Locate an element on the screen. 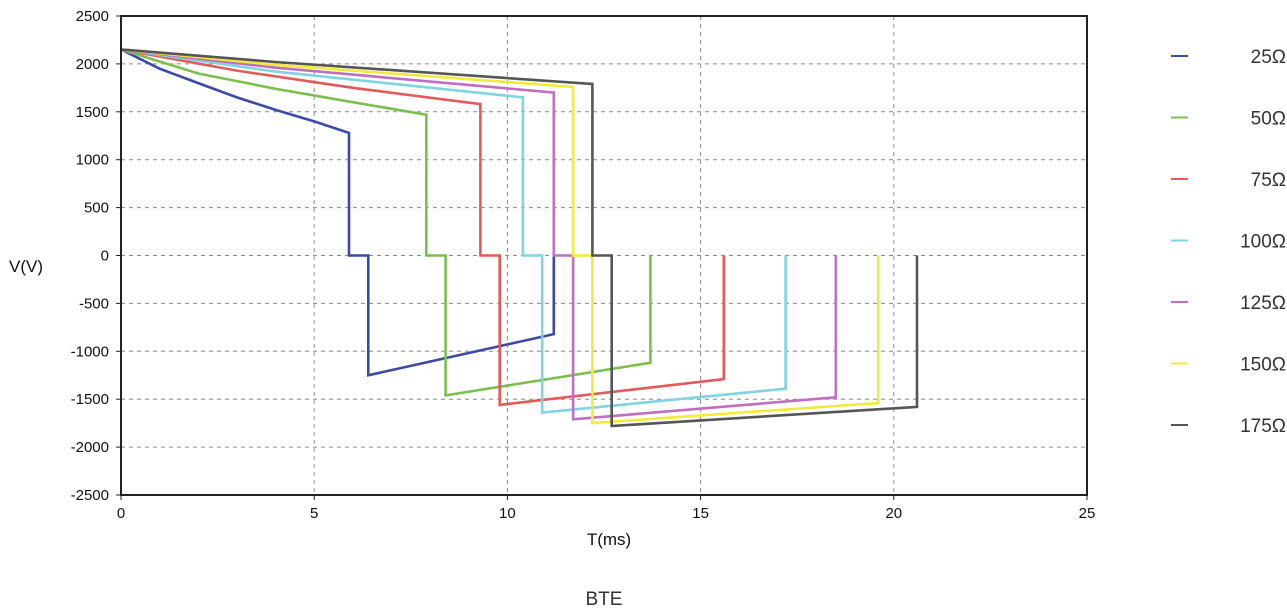 The height and width of the screenshot is (609, 1287). legend-label: 175Ω is located at coordinates (1263, 426).